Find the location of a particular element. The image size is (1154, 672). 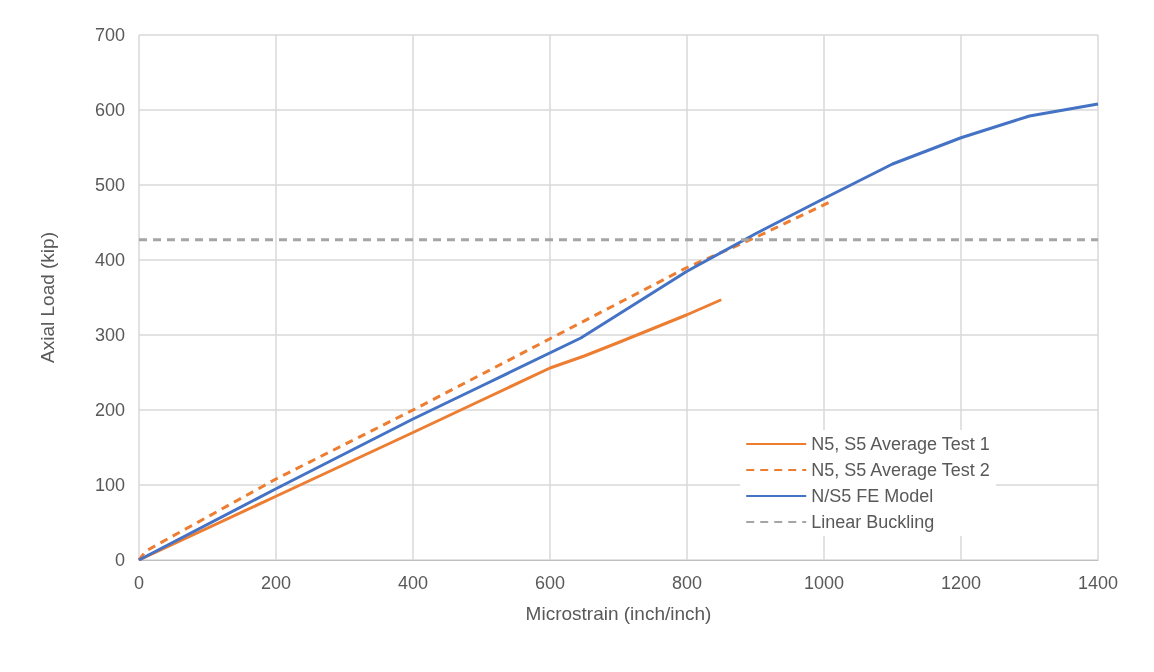

x-tick-label: 1000 is located at coordinates (824, 583).